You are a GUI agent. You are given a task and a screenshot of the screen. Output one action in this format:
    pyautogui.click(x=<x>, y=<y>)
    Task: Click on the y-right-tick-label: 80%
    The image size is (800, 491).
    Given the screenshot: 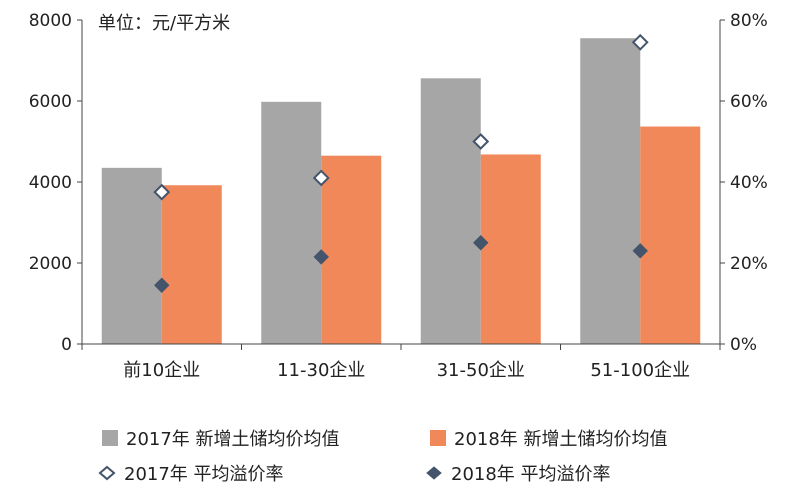 What is the action you would take?
    pyautogui.click(x=749, y=21)
    